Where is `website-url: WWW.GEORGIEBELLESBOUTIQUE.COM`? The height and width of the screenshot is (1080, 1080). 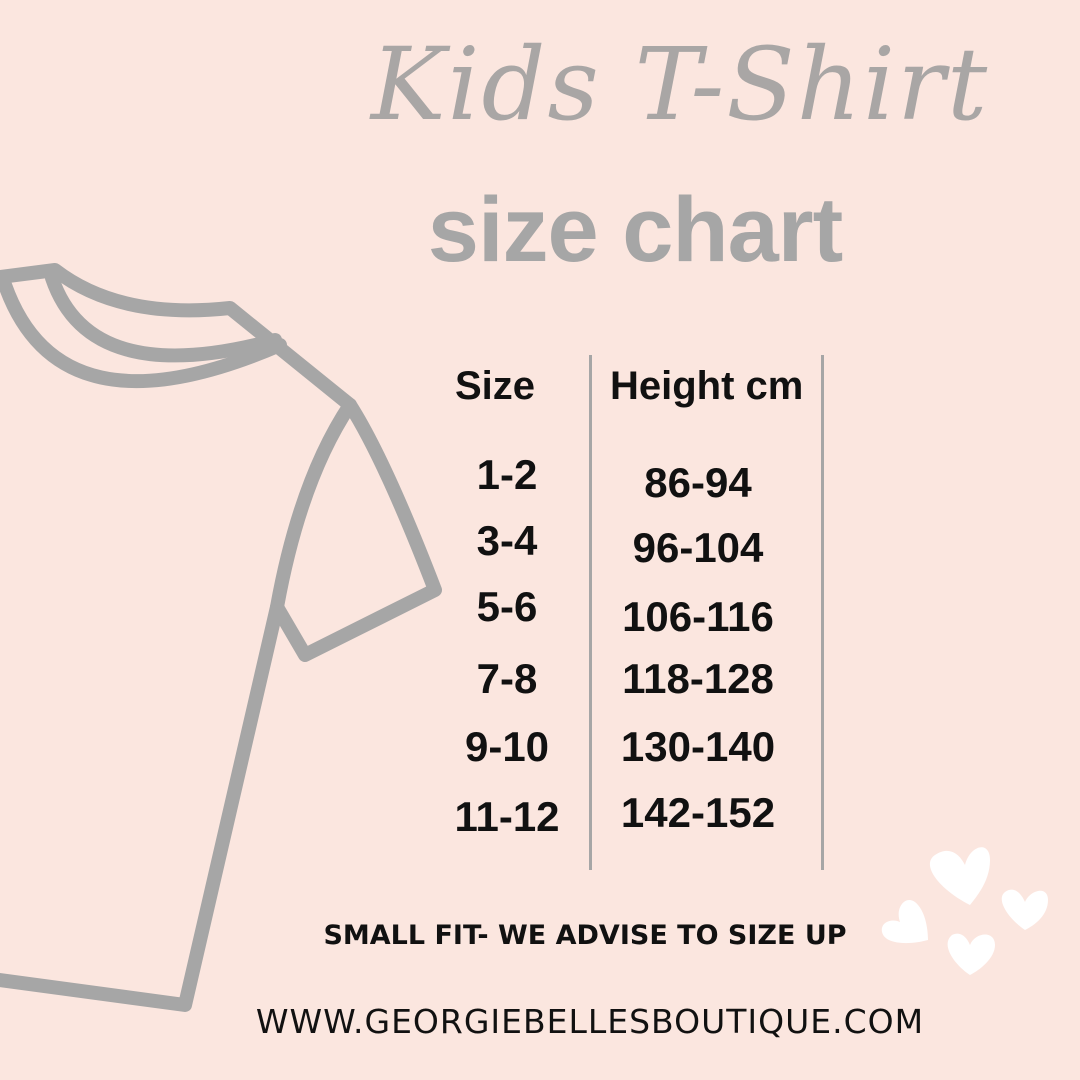 website-url: WWW.GEORGIEBELLESBOUTIQUE.COM is located at coordinates (590, 1021).